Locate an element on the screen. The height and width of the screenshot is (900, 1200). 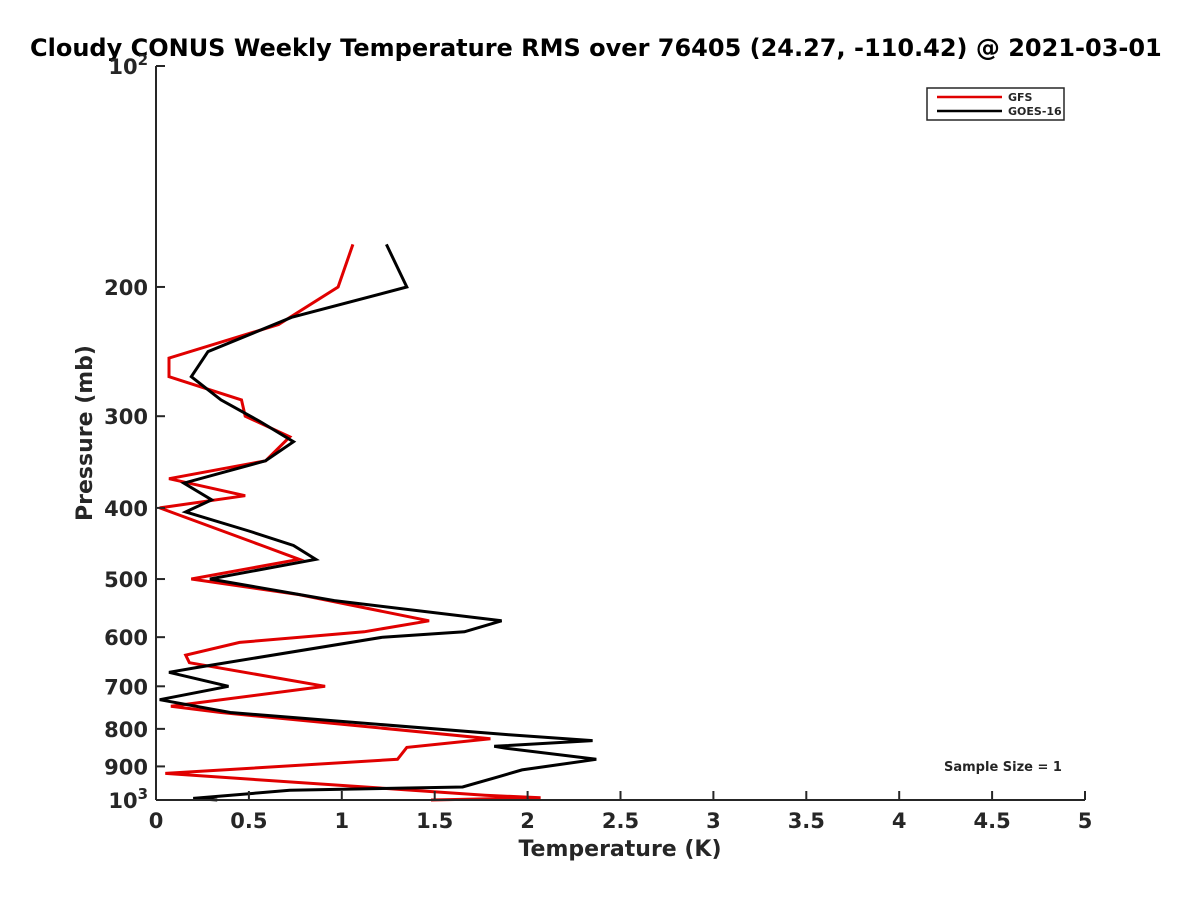
x-tick-label: 3 is located at coordinates (713, 821).